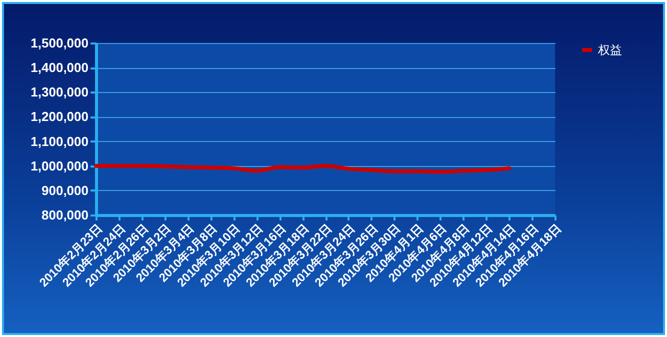 The width and height of the screenshot is (667, 337). I want to click on y-tick-label: 1,100,000, so click(59, 141).